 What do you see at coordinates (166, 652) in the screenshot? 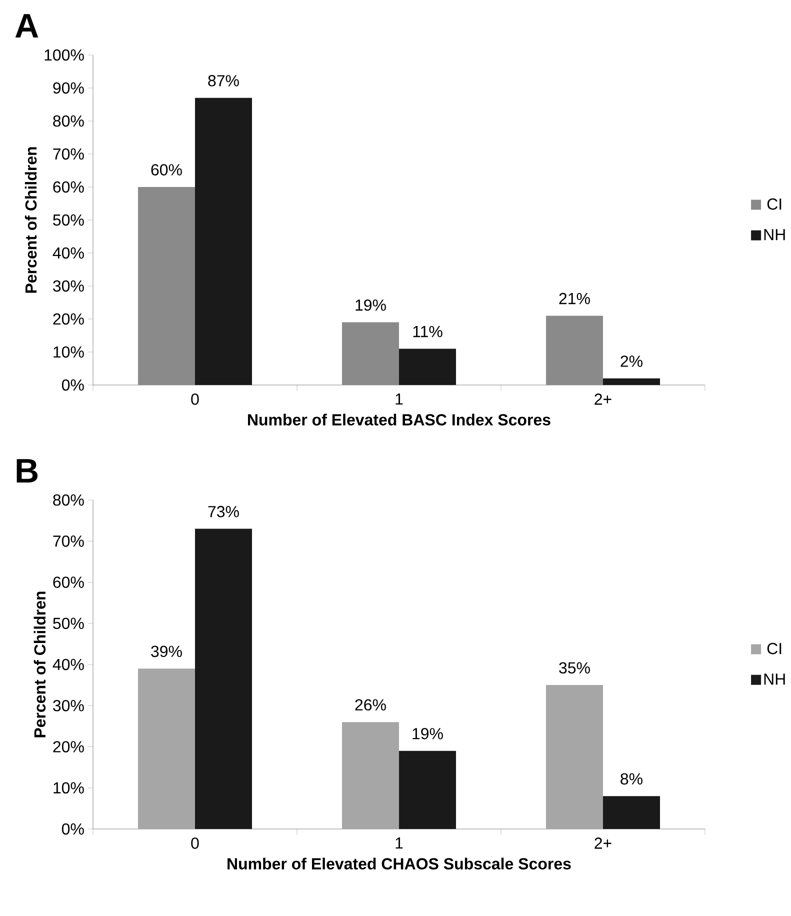
I see `data-label: 39%` at bounding box center [166, 652].